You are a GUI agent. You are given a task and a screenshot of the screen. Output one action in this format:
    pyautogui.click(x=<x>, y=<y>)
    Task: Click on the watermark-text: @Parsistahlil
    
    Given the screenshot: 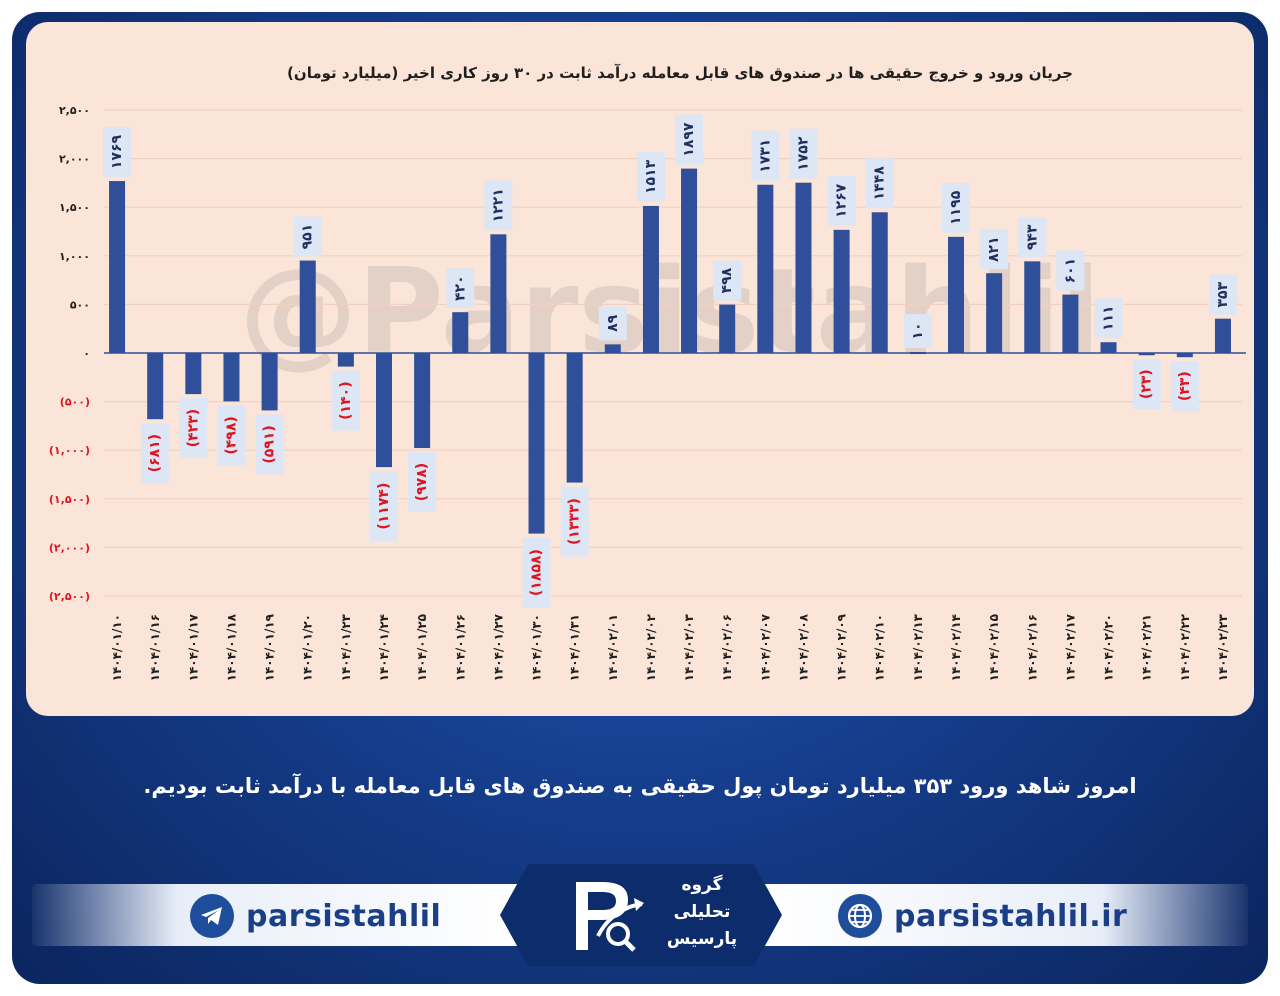 What is the action you would take?
    pyautogui.click(x=669, y=311)
    